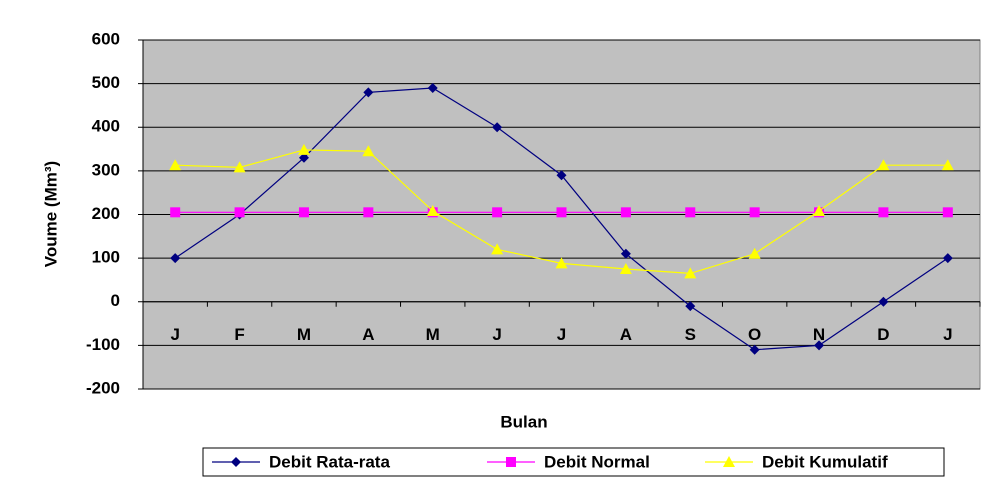  What do you see at coordinates (597, 461) in the screenshot?
I see `legend-label: Debit Normal` at bounding box center [597, 461].